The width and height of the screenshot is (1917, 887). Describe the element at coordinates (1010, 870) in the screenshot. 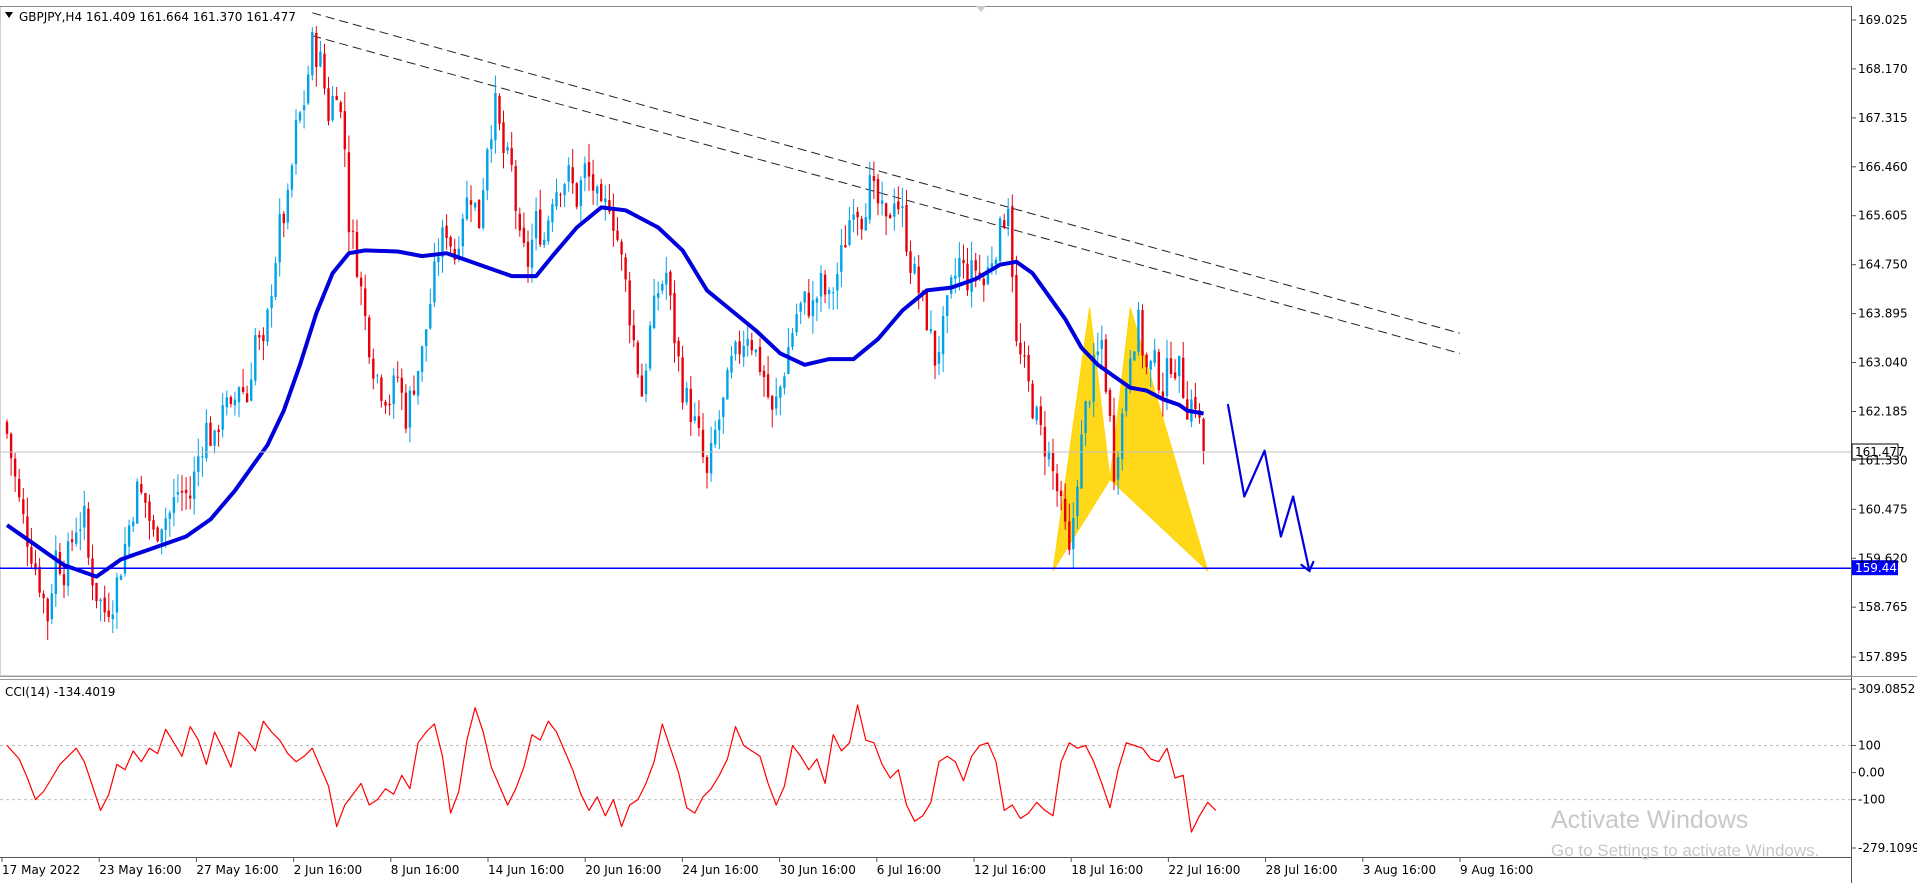

I see `time-label: 12 Jul 16:00` at that location.